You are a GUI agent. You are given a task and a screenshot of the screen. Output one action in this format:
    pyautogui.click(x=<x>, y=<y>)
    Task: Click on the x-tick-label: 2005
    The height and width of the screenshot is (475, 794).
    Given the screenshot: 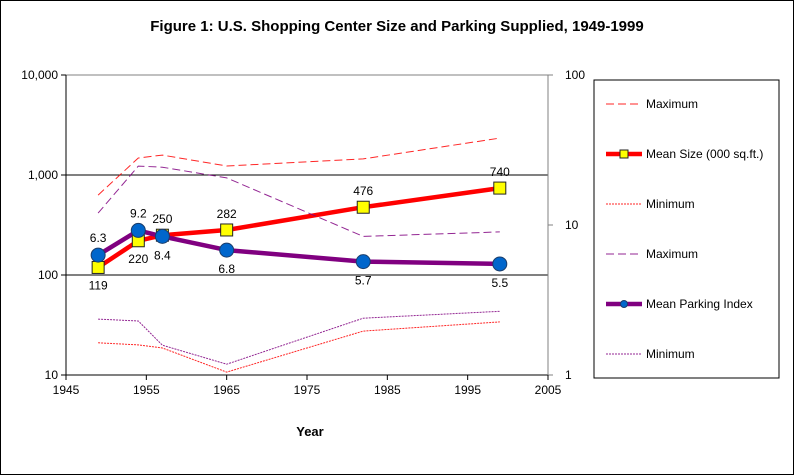 What is the action you would take?
    pyautogui.click(x=548, y=390)
    